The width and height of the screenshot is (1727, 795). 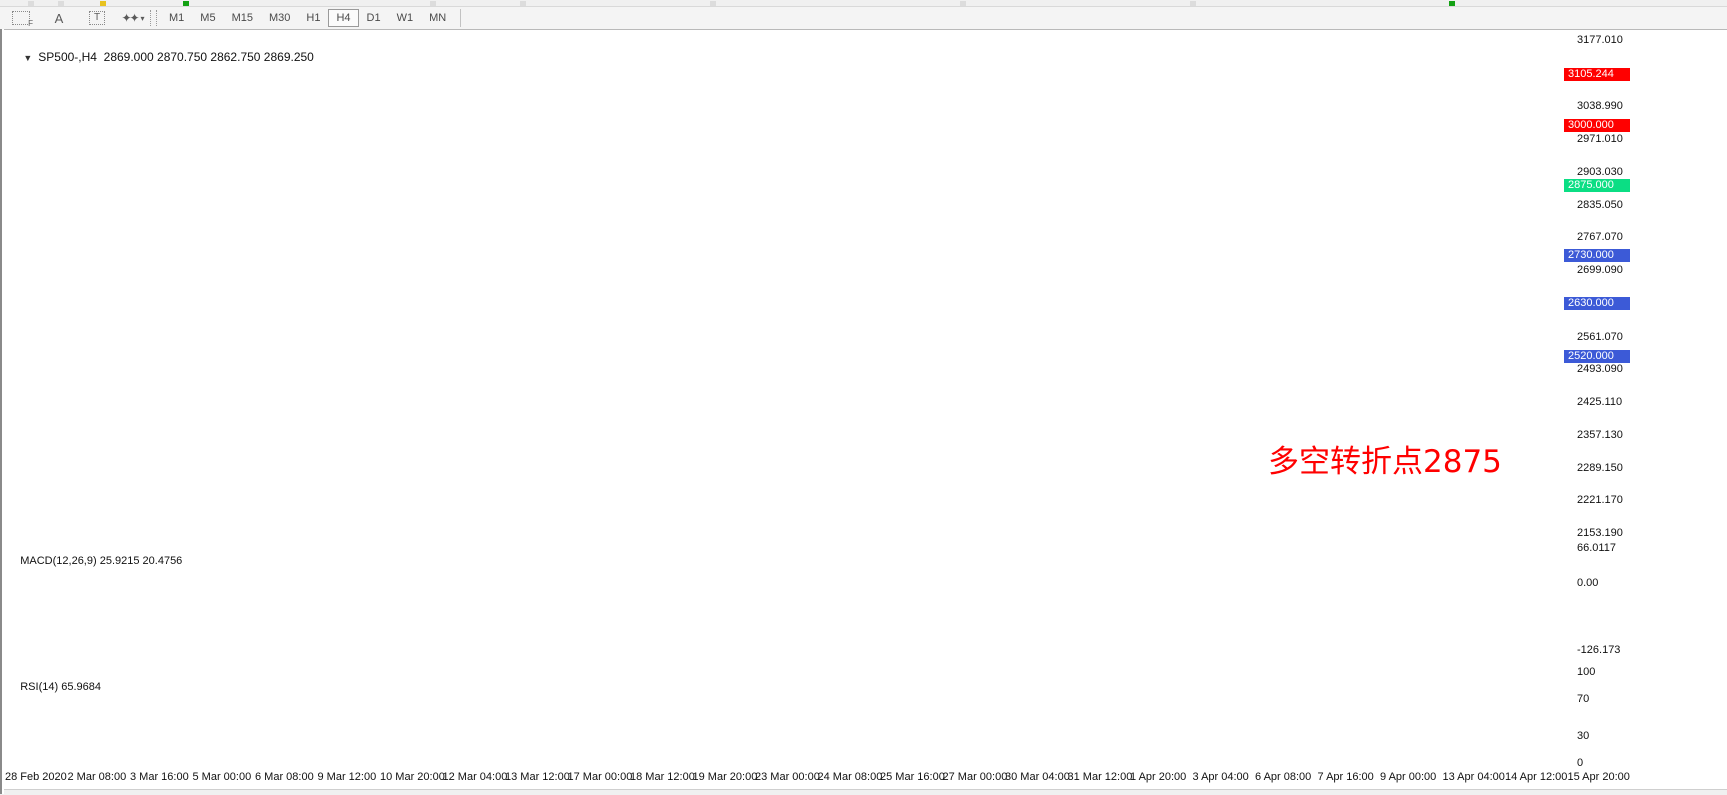 I want to click on time-axis-label: 12 Mar 04:00, so click(x=475, y=777).